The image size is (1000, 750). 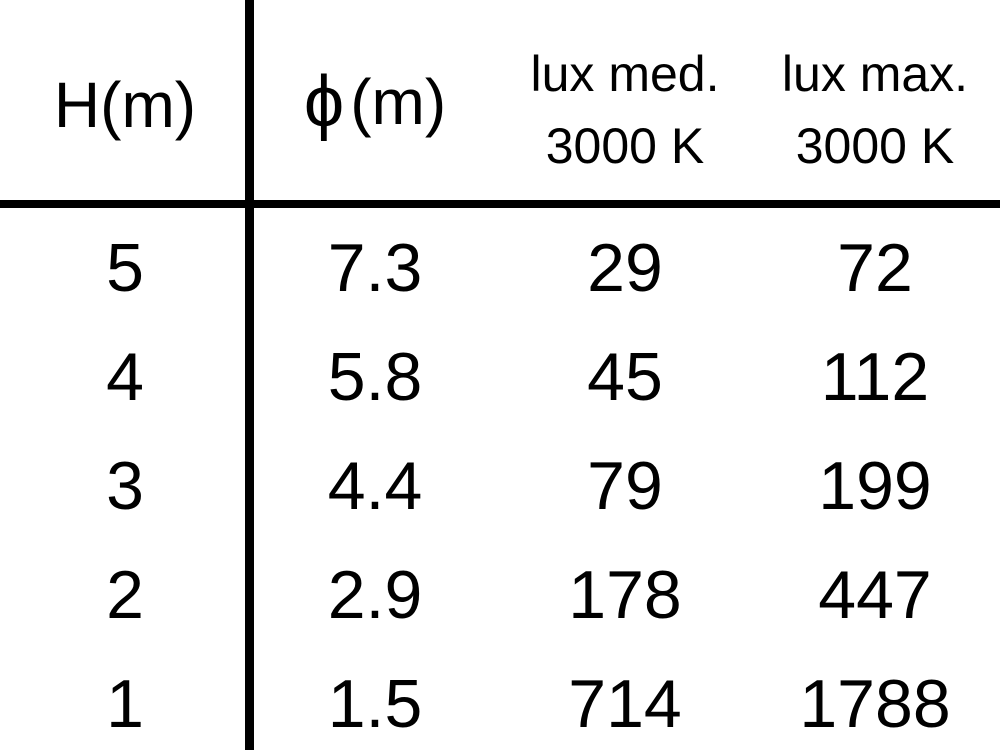 I want to click on column-header-label: H(m), so click(x=125, y=105).